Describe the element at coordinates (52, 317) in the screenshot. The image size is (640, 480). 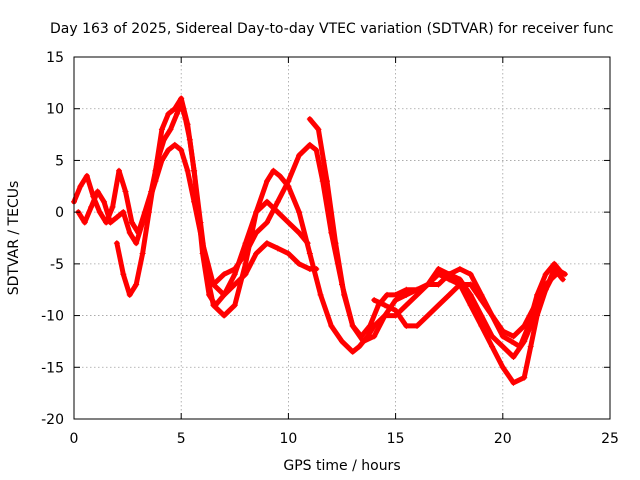
I see `y-tick-label: -10` at that location.